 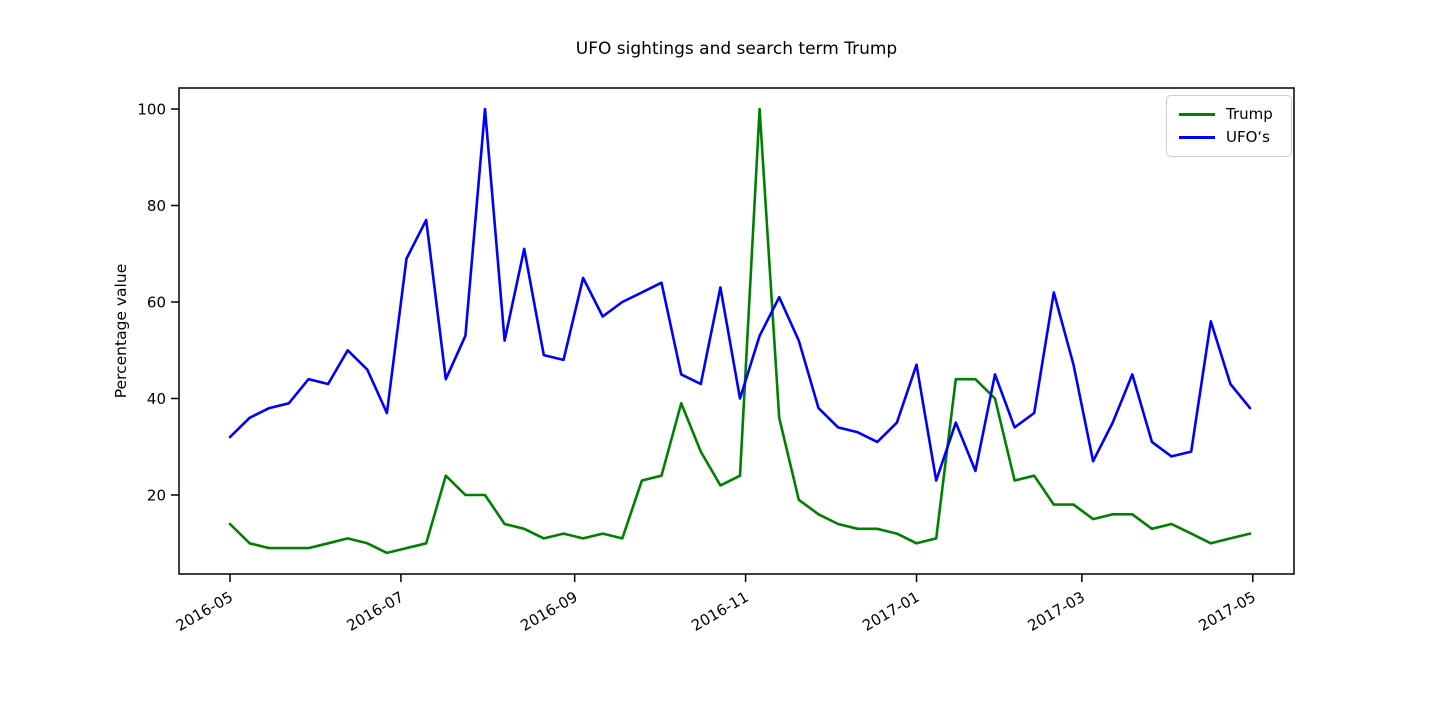 I want to click on legend-entry-ufos: UFO‘s, so click(x=1235, y=137).